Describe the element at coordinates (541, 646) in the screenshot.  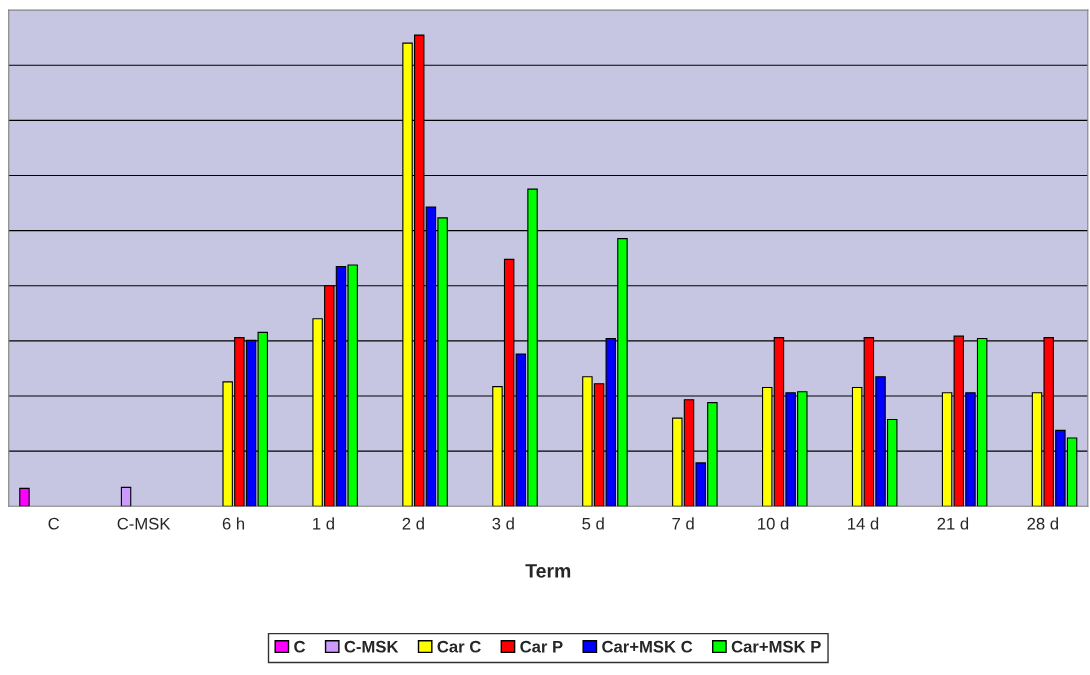
I see `legend-label: Car P` at that location.